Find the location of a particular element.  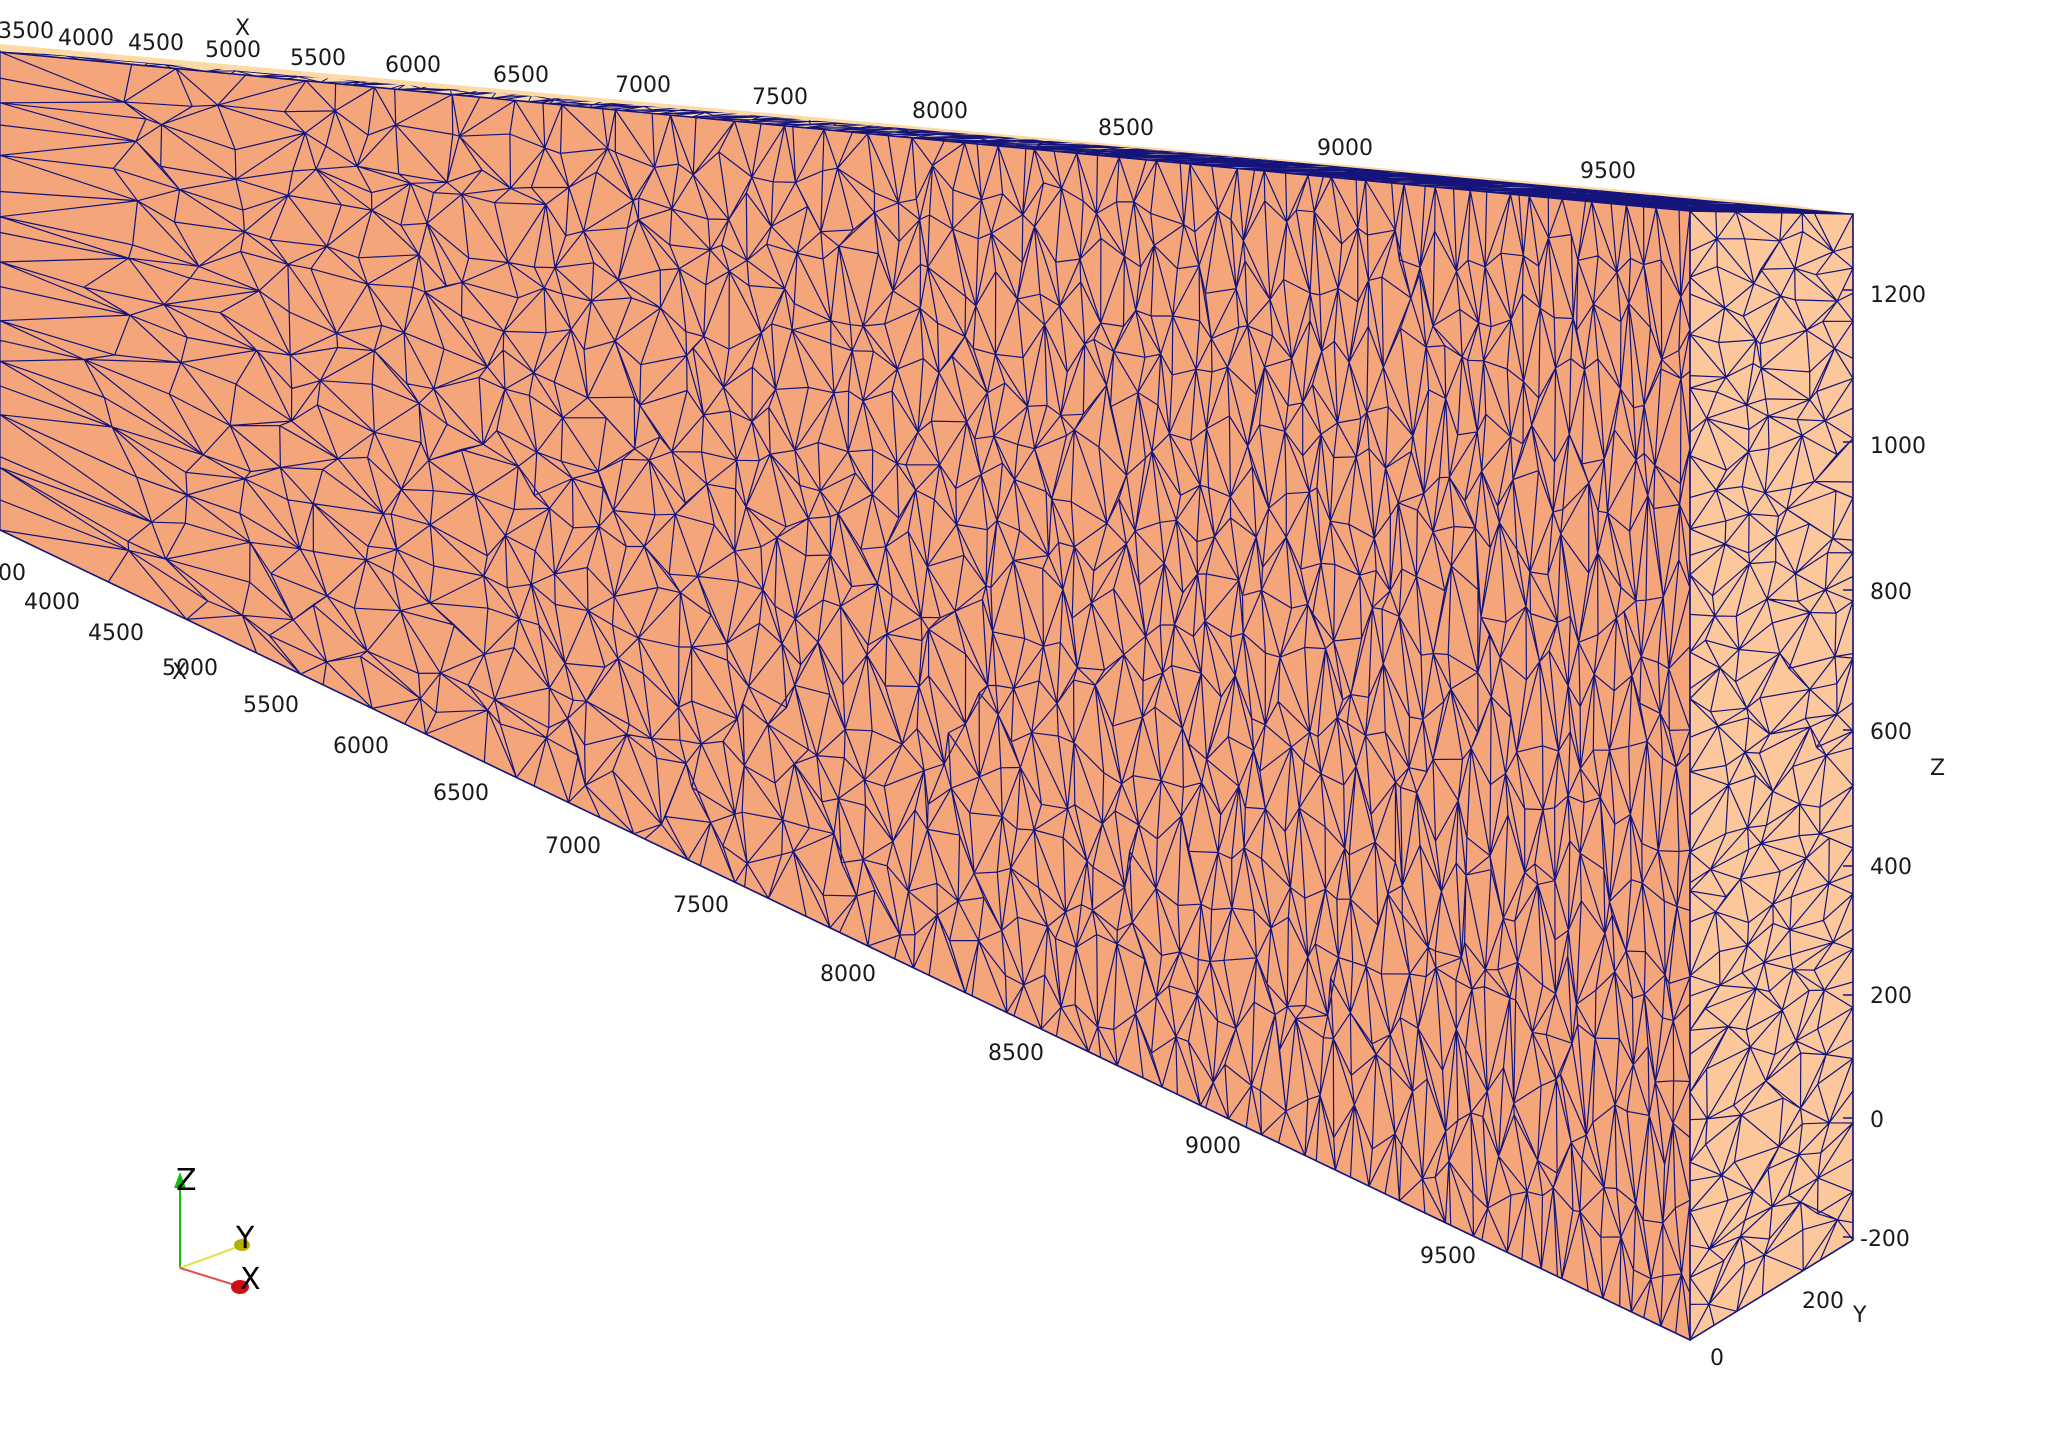

bottom-x-tick: 7500 is located at coordinates (701, 905).